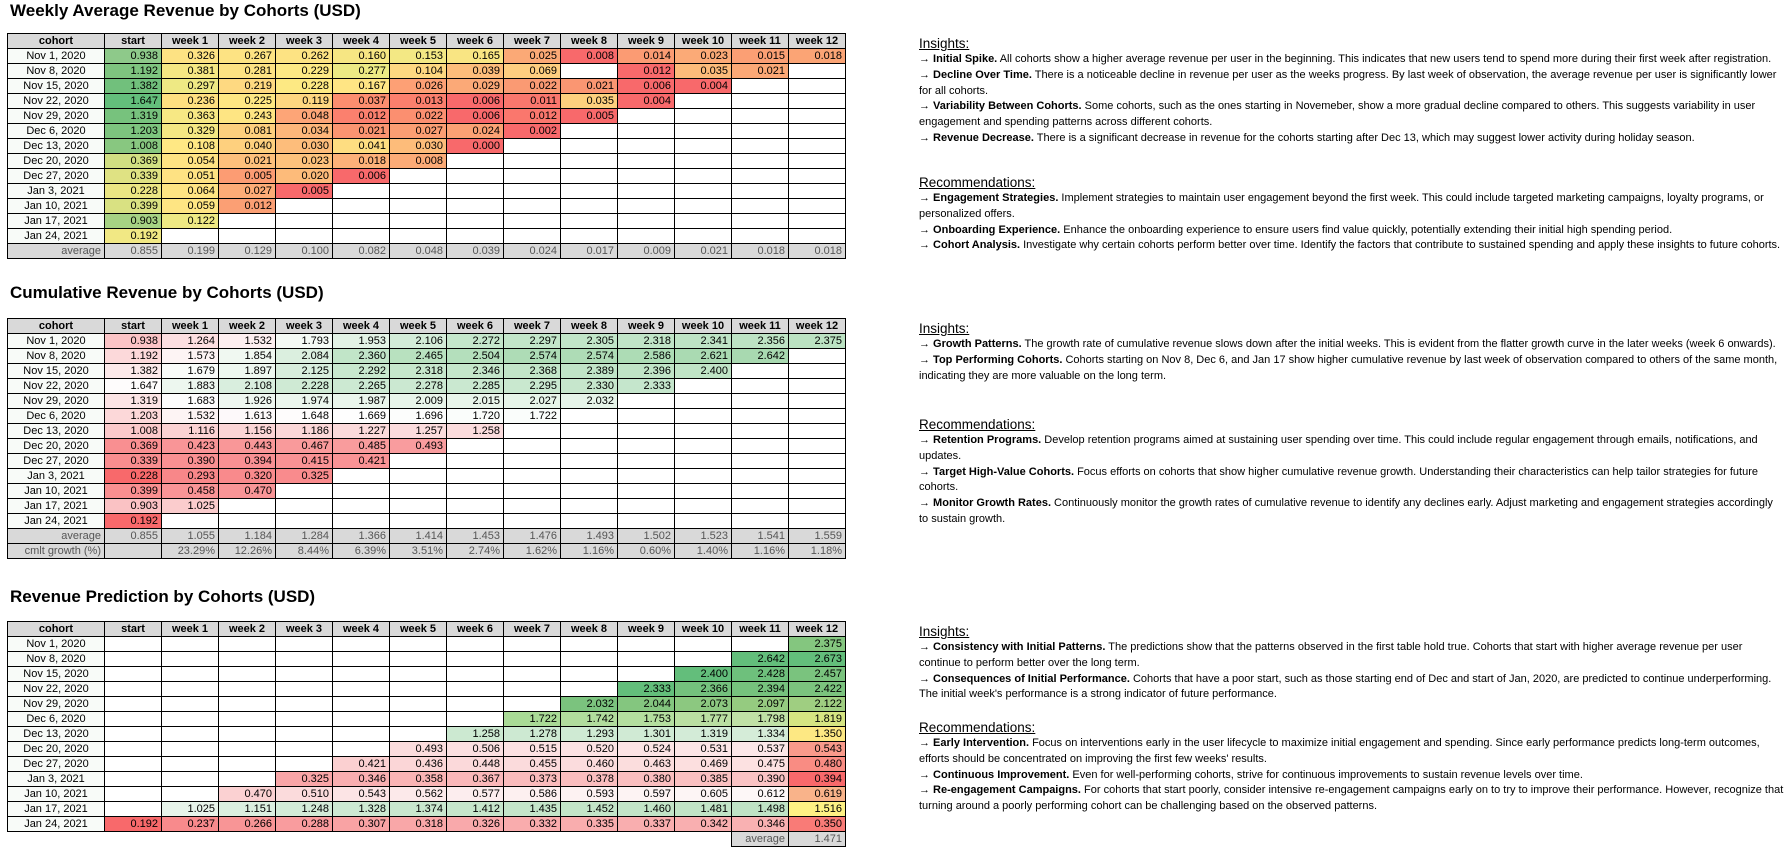 The height and width of the screenshot is (866, 1790). Describe the element at coordinates (190, 536) in the screenshot. I see `average-row-value: 1.055` at that location.